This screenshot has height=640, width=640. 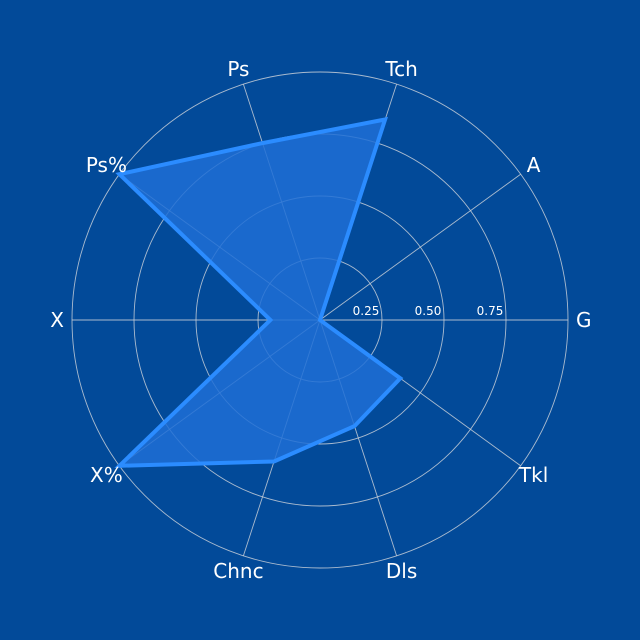 I want to click on category-label-chnc: Chnc, so click(x=238, y=571).